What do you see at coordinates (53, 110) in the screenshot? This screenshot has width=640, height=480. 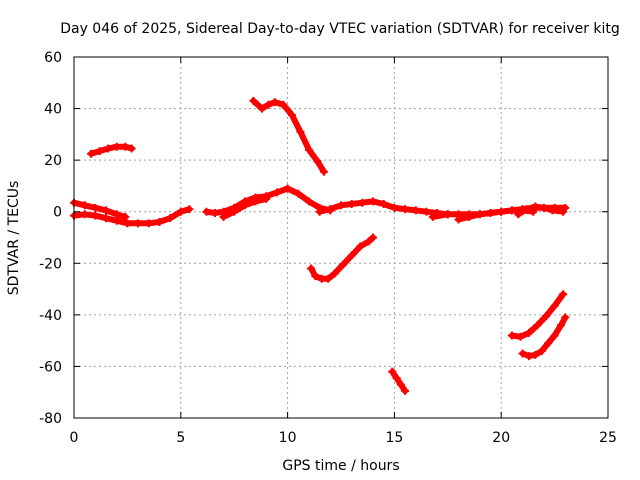 I see `y-tick-label: 40` at bounding box center [53, 110].